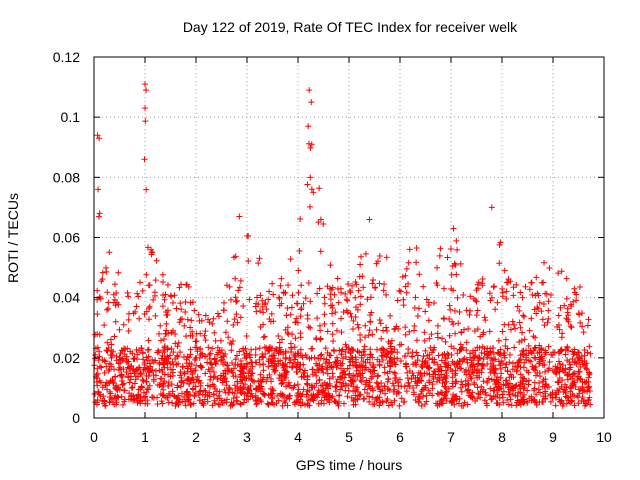  I want to click on y-tick-label: 0.04, so click(66, 298).